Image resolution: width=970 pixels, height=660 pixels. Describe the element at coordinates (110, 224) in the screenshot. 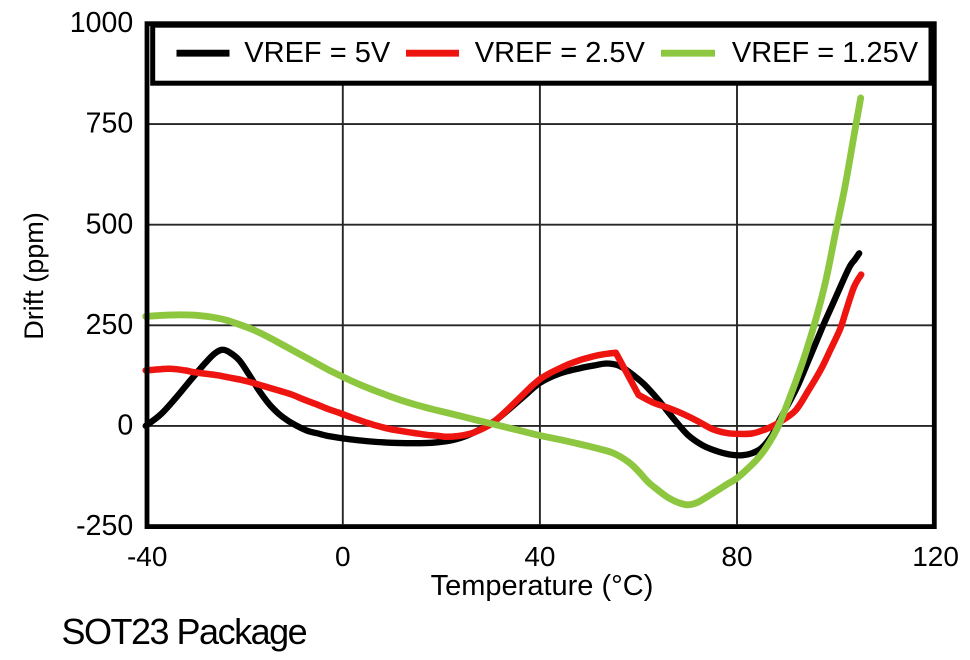

I see `svg-text: 500` at that location.